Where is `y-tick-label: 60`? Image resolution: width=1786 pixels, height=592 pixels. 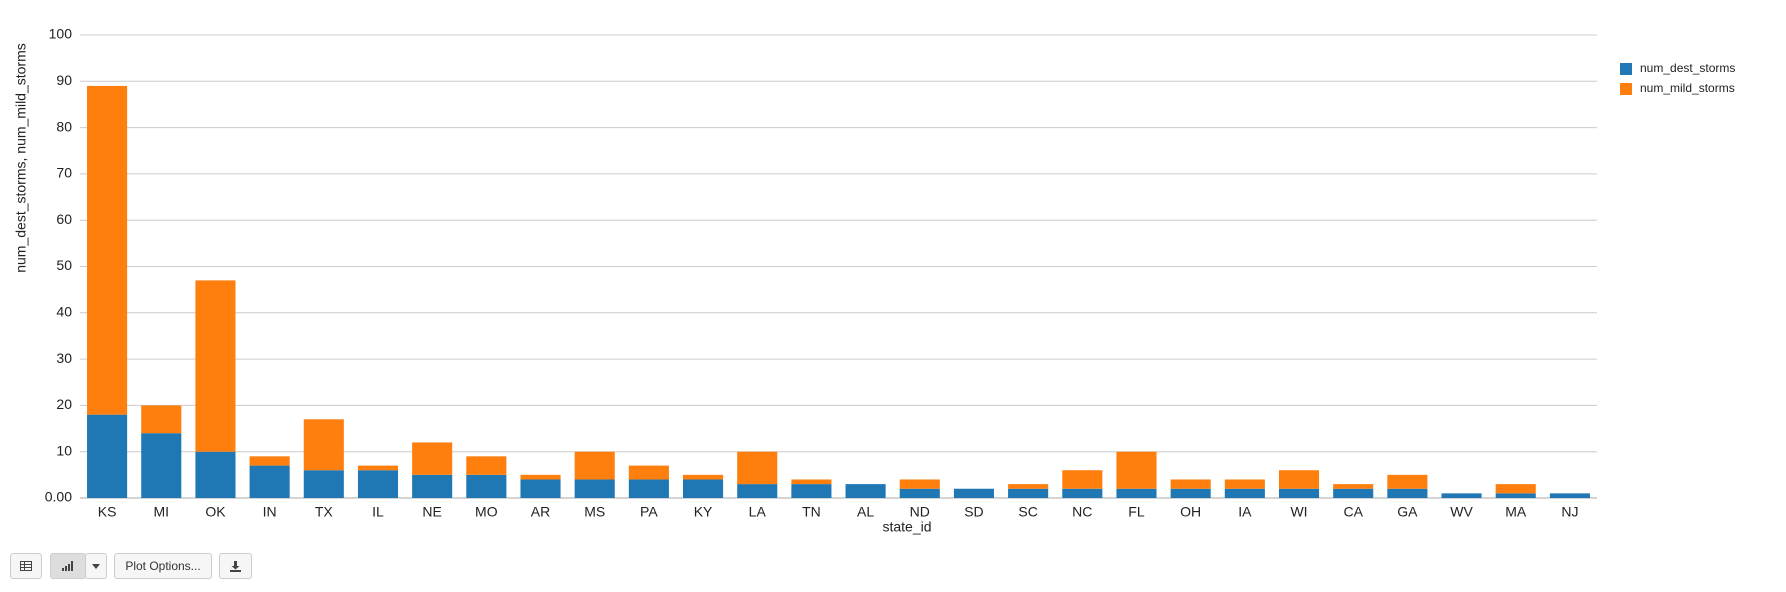 y-tick-label: 60 is located at coordinates (64, 219).